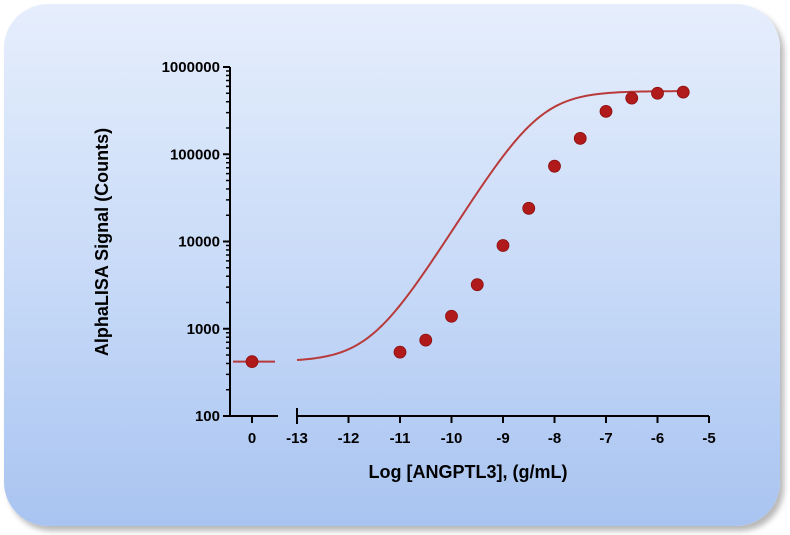  Describe the element at coordinates (297, 438) in the screenshot. I see `x-tick-label: -13` at that location.